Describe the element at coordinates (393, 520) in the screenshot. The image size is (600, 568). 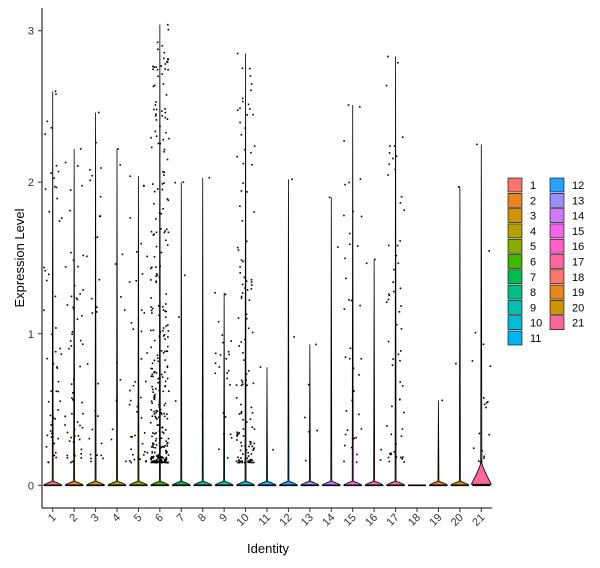
I see `x-tick-label: 17` at that location.